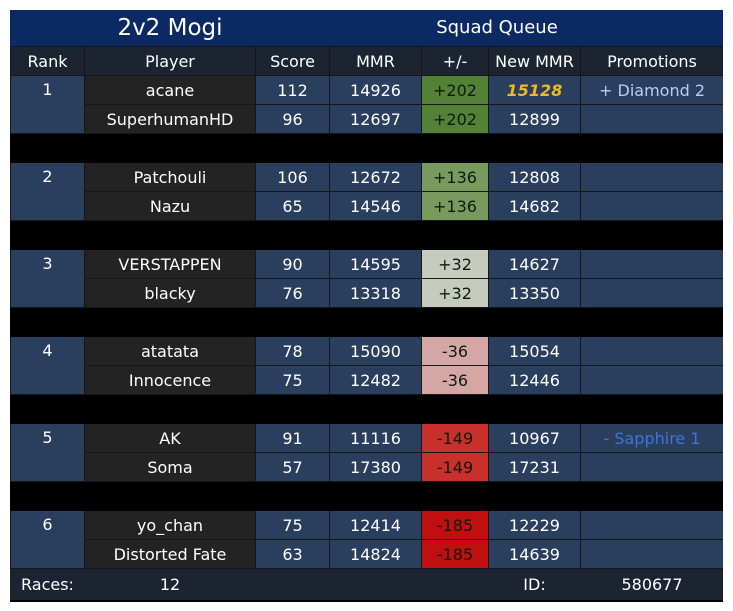 This screenshot has width=733, height=611. I want to click on table-row: Nazu 65 14546 +136 14682, so click(367, 206).